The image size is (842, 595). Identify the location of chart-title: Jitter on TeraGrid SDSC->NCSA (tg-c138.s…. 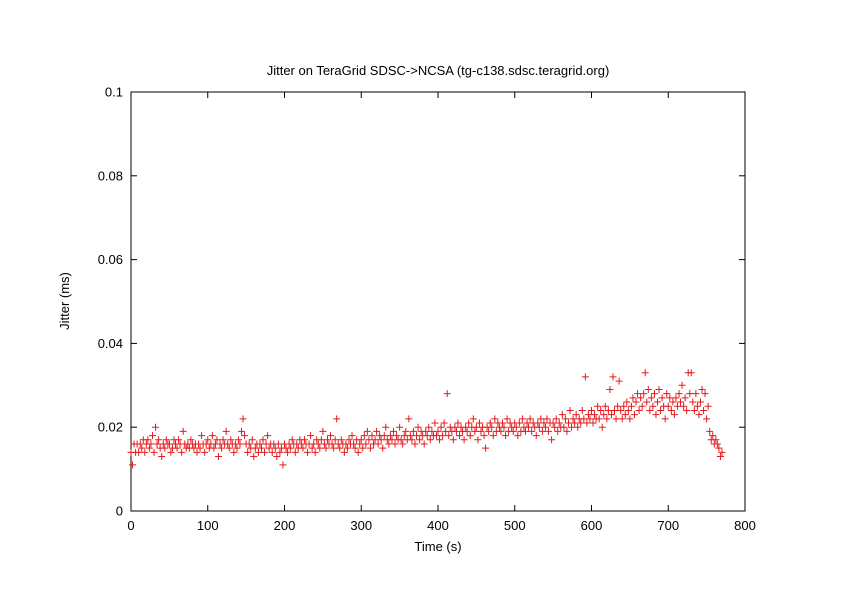
(438, 70).